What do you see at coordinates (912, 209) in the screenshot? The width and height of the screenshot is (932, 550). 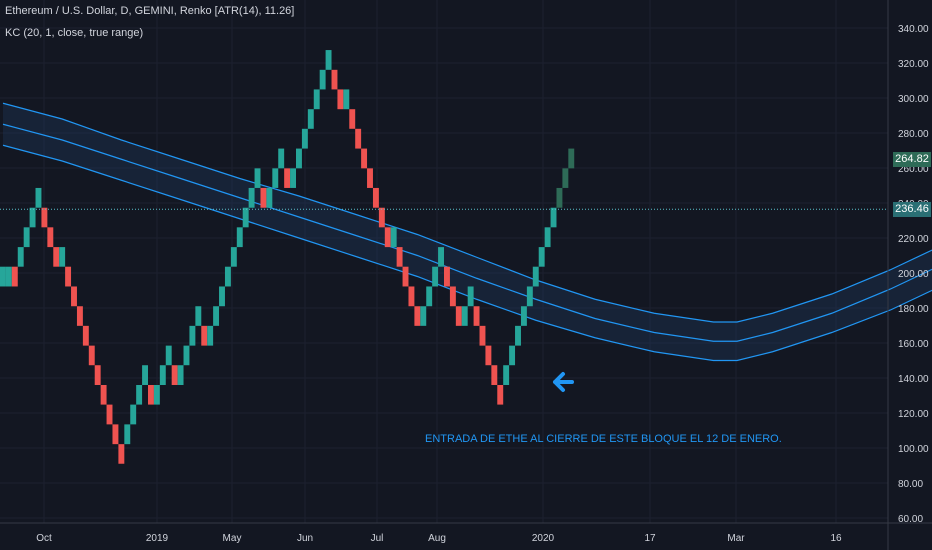 I see `crosshair-price-tag: 236.46` at bounding box center [912, 209].